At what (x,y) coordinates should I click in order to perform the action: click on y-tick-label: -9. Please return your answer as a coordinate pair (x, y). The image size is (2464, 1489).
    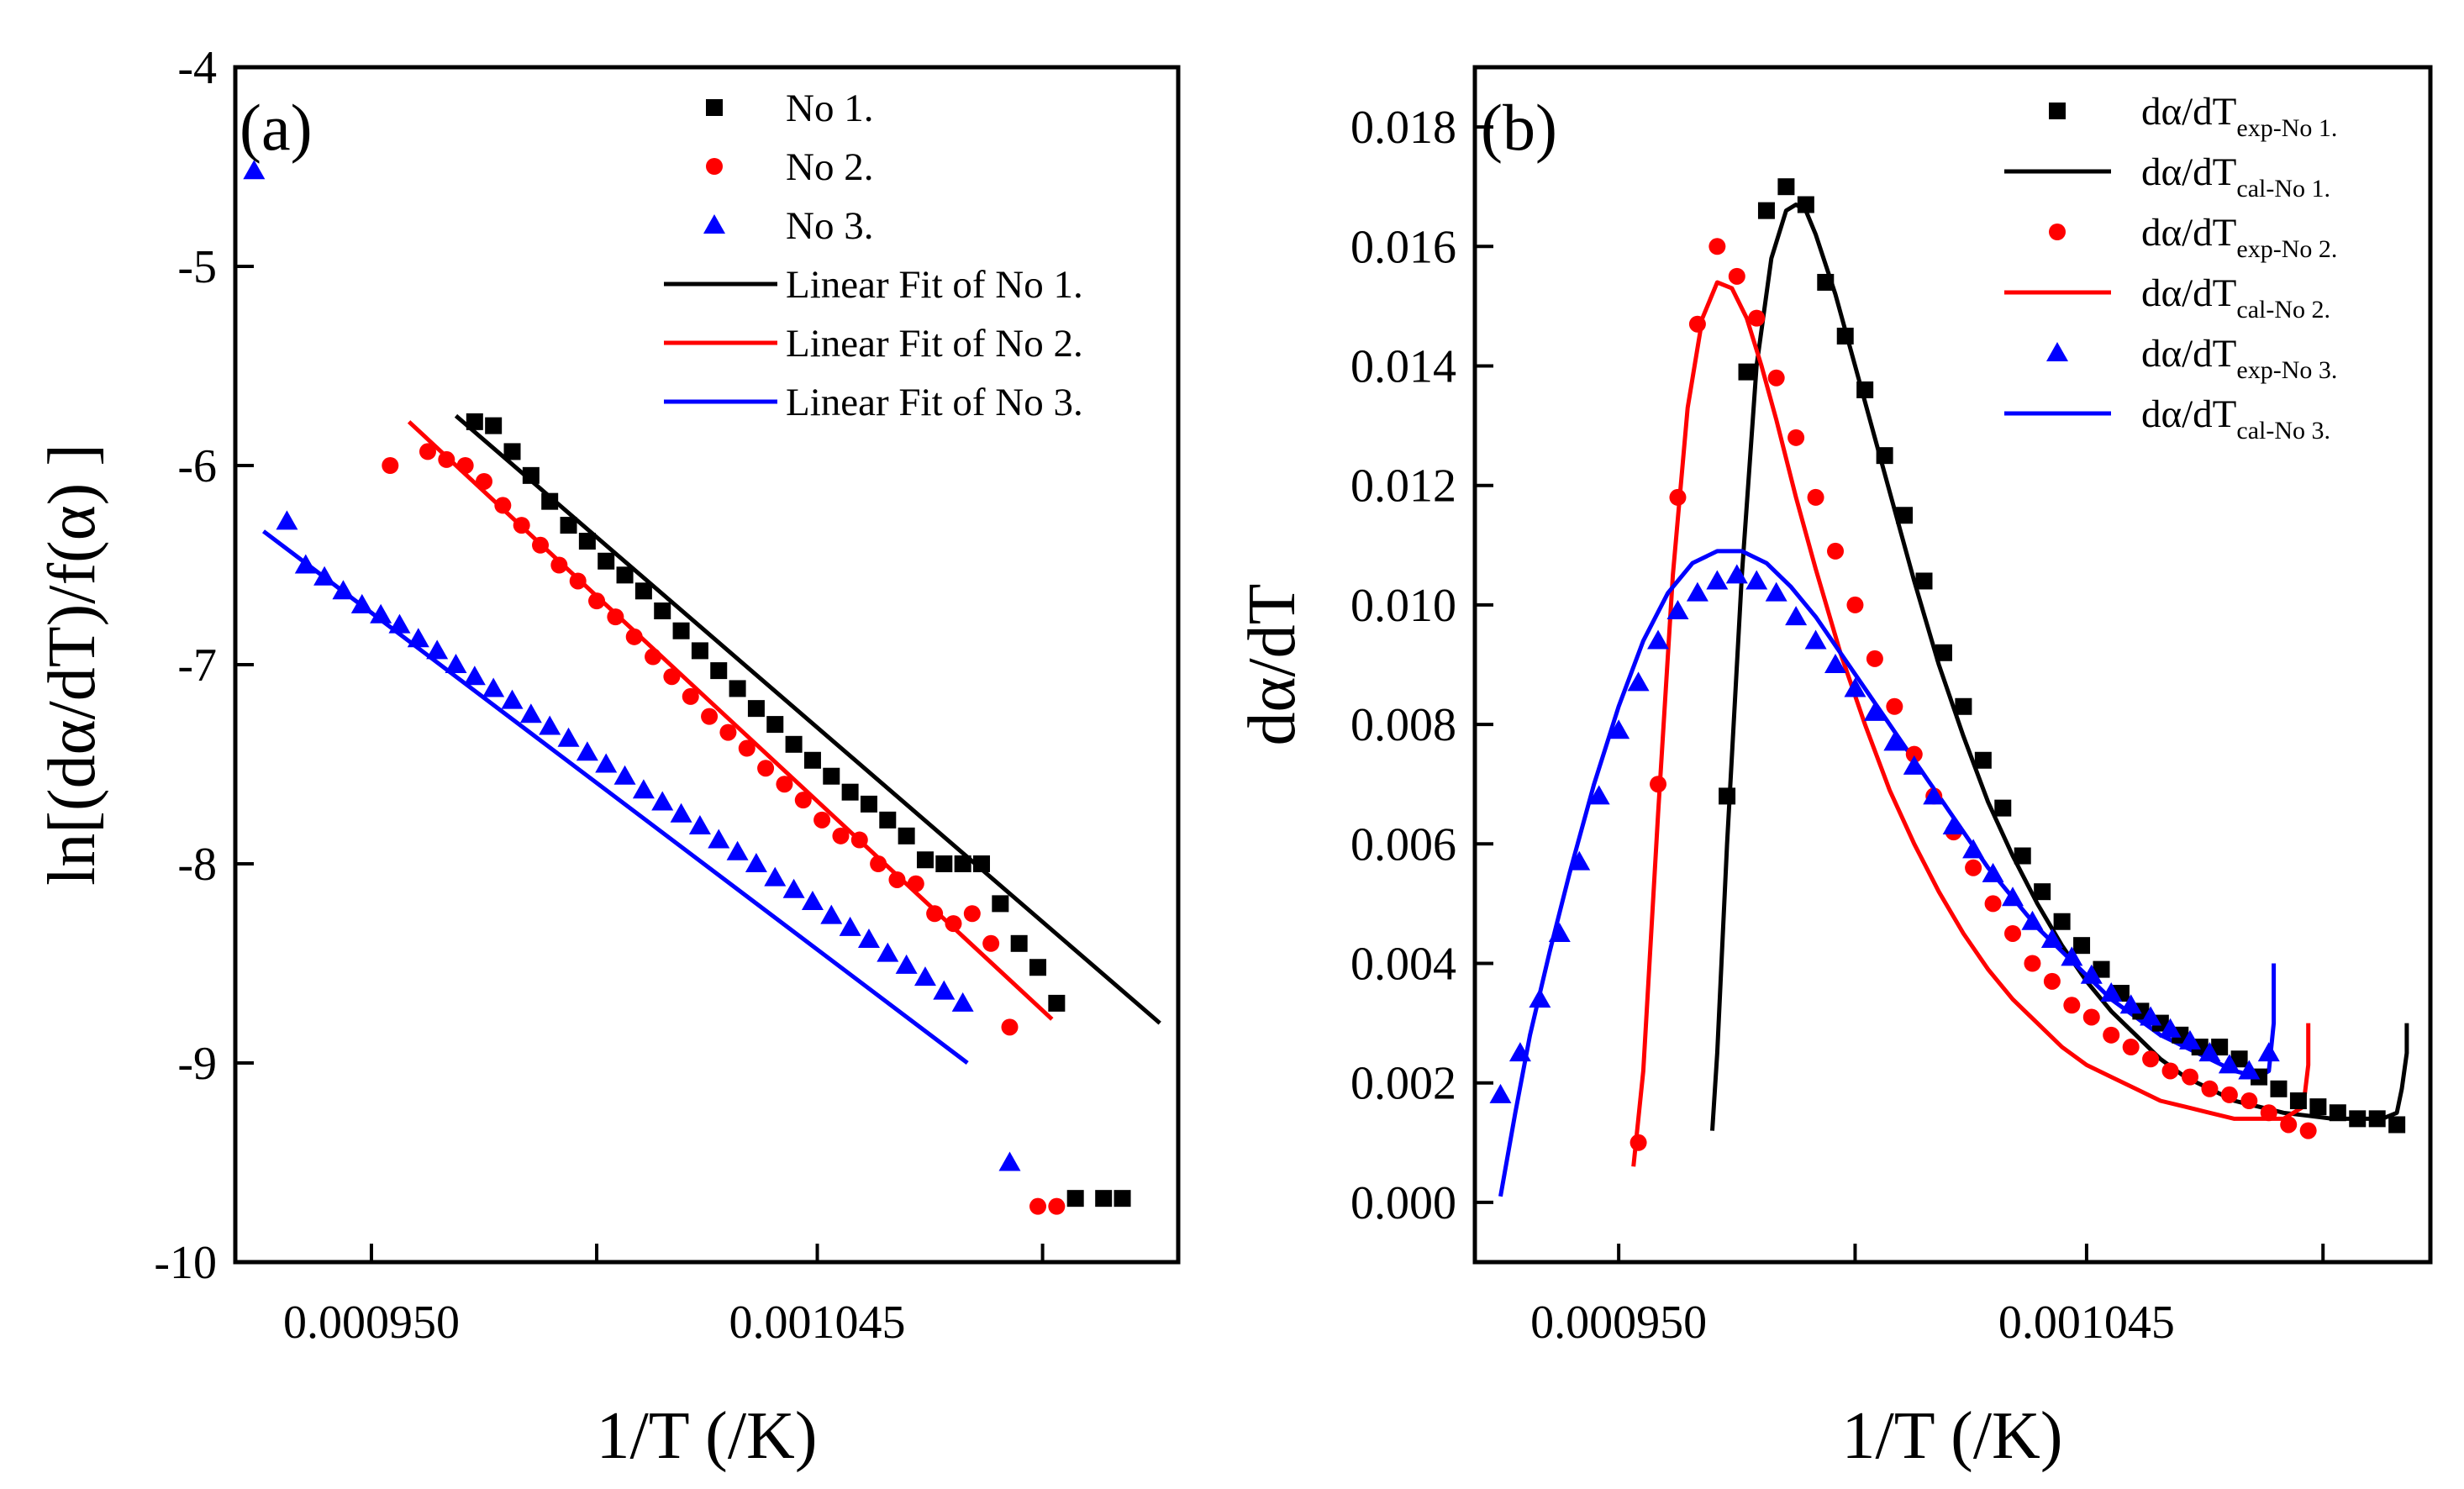
    Looking at the image, I should click on (197, 1064).